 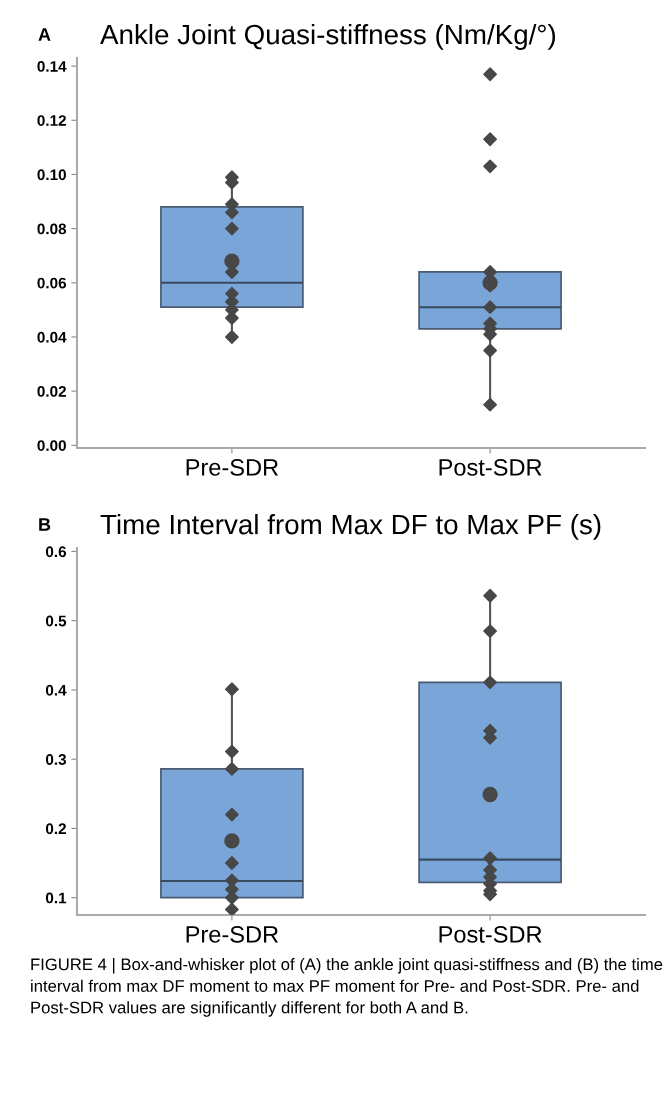 I want to click on y-tick-label: 0.6, so click(x=56, y=552).